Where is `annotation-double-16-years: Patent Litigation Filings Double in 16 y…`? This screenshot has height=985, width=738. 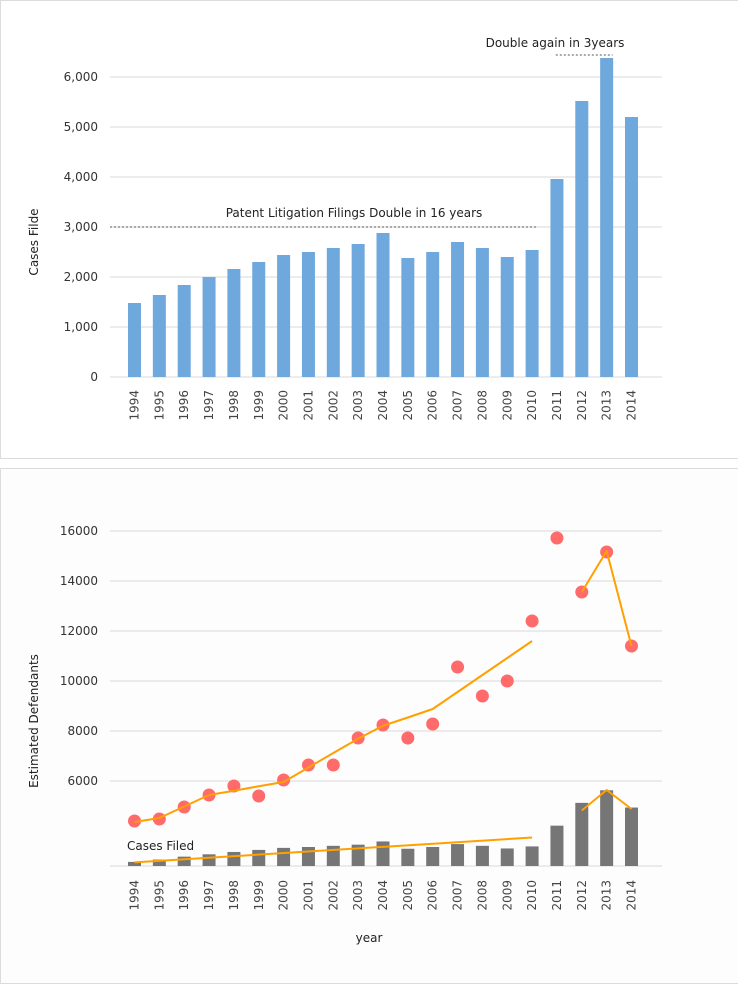 annotation-double-16-years: Patent Litigation Filings Double in 16 y… is located at coordinates (354, 213).